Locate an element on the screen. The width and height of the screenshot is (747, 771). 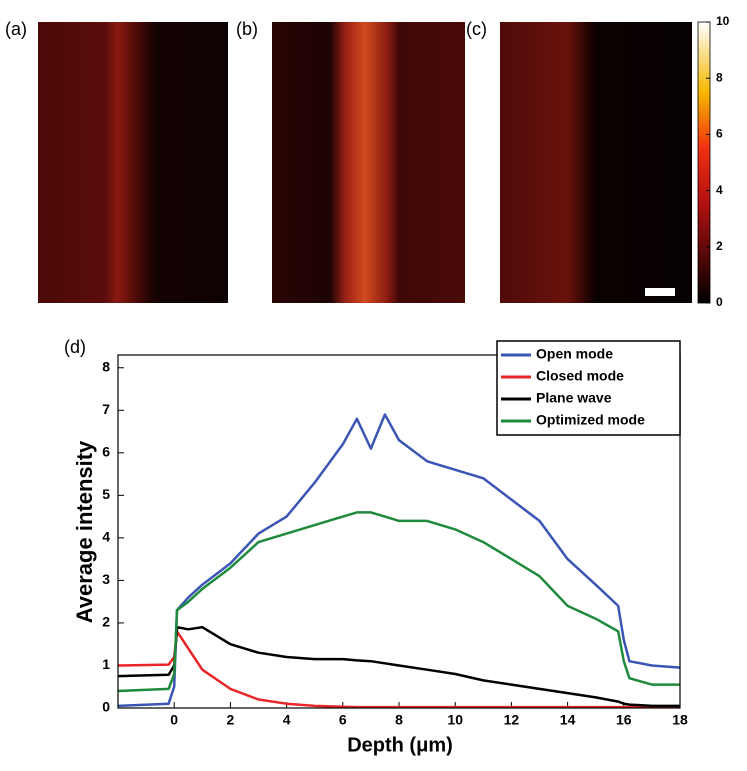
y-tick-label: 4 is located at coordinates (106, 537).